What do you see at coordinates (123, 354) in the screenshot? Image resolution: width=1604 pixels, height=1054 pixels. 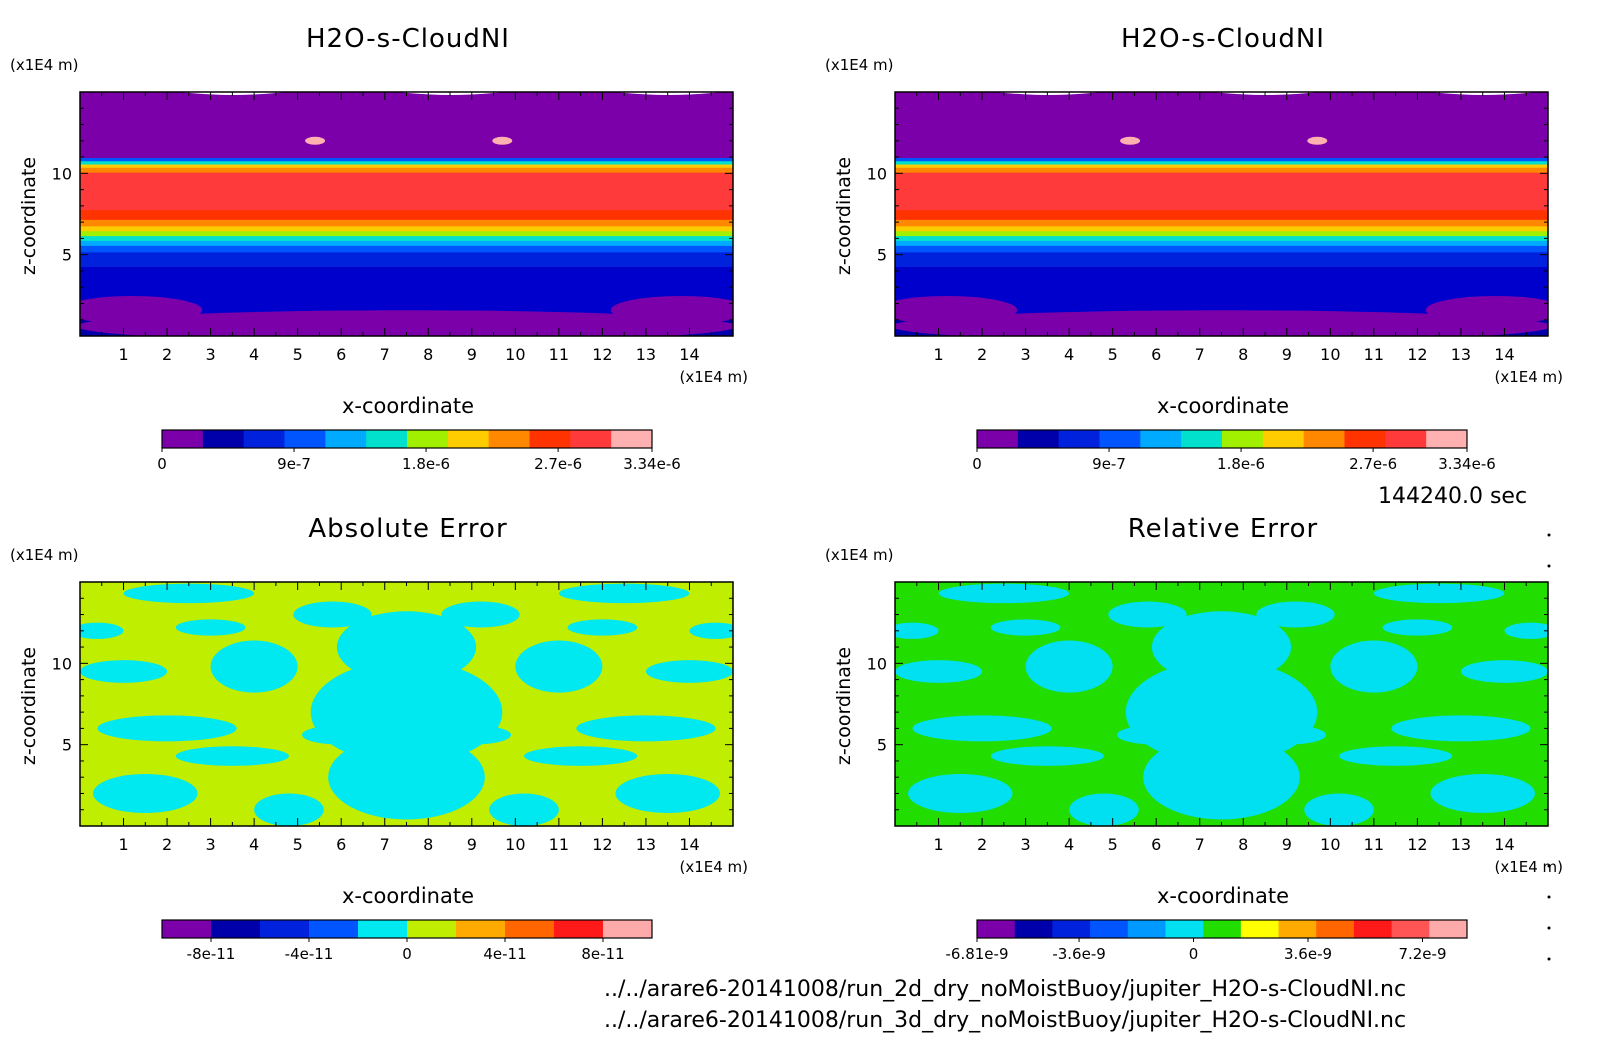 I see `x-tick-label: 1` at bounding box center [123, 354].